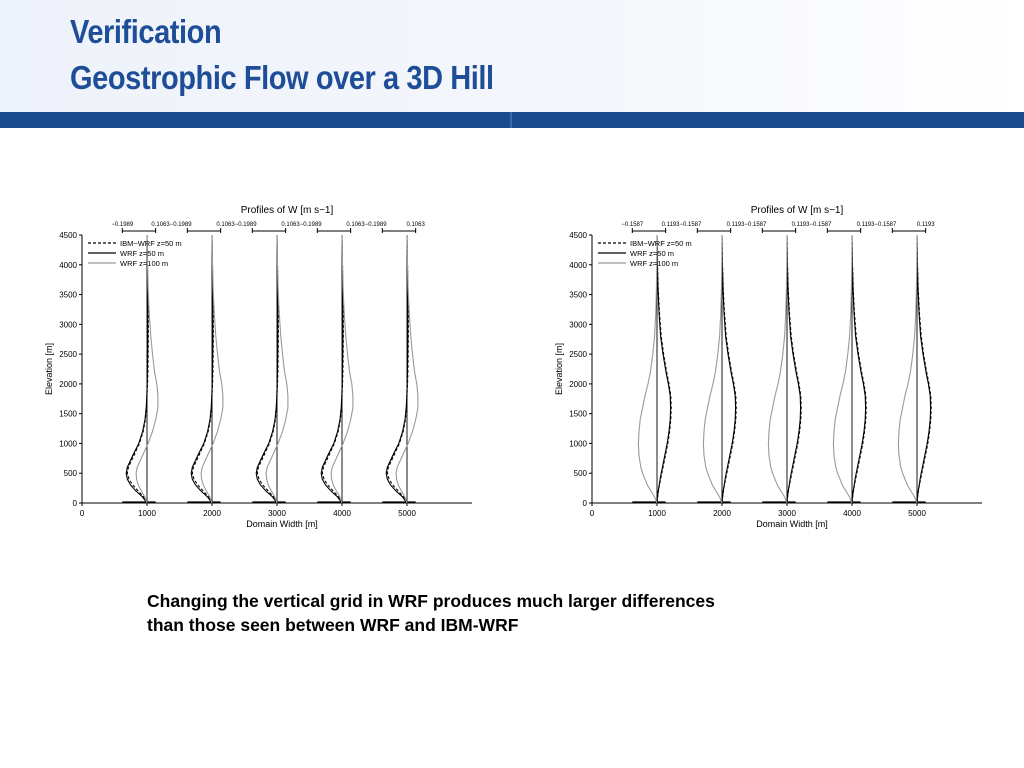 The height and width of the screenshot is (768, 1024). Describe the element at coordinates (366, 225) in the screenshot. I see `scale-label-5: 0.1063−0.1989` at that location.